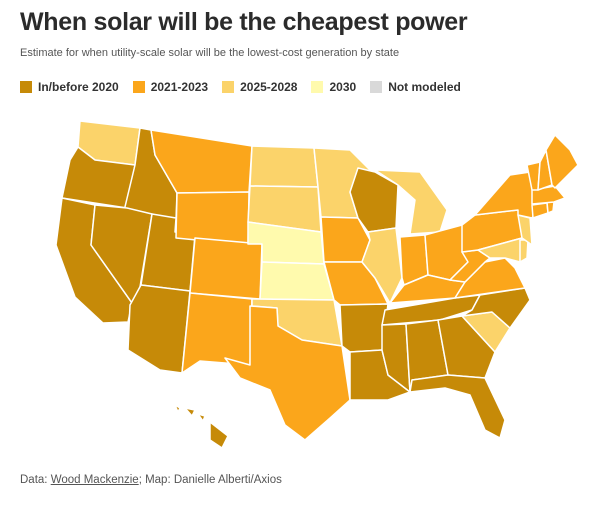  What do you see at coordinates (297, 281) in the screenshot?
I see `state-ks` at bounding box center [297, 281].